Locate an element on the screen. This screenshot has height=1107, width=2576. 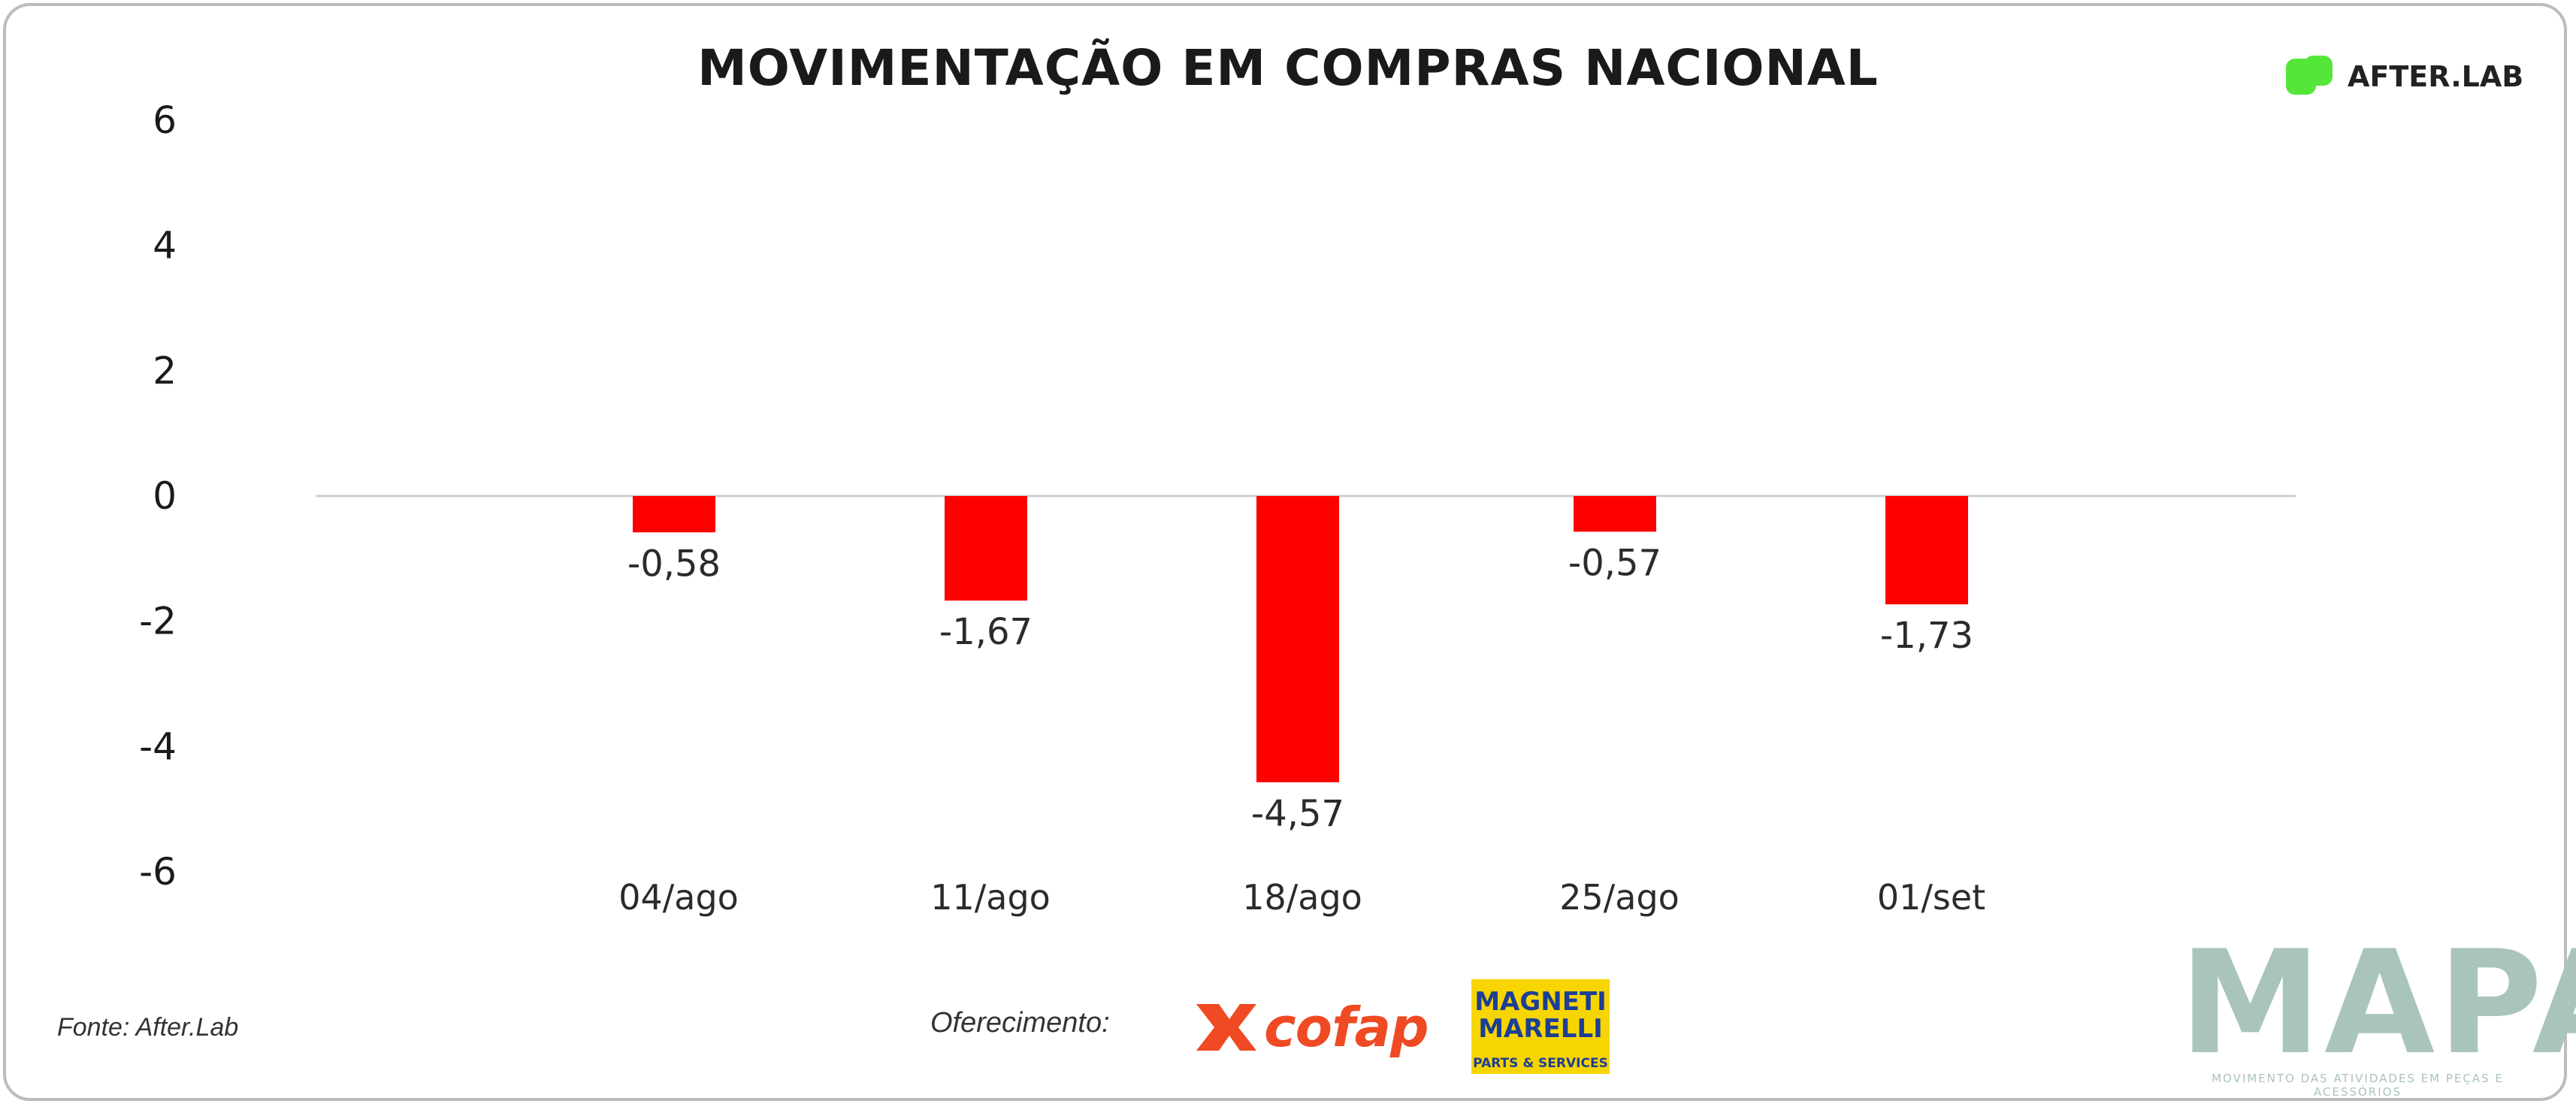
cofap-logo: cofap is located at coordinates (1312, 1027).